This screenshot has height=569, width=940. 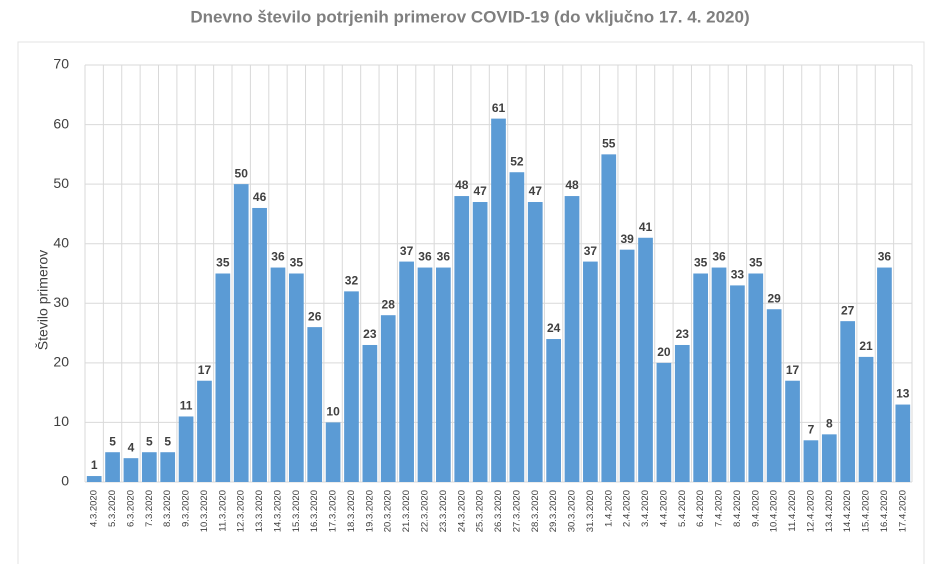 What do you see at coordinates (222, 511) in the screenshot?
I see `x-tick-label: 11.3.2020` at bounding box center [222, 511].